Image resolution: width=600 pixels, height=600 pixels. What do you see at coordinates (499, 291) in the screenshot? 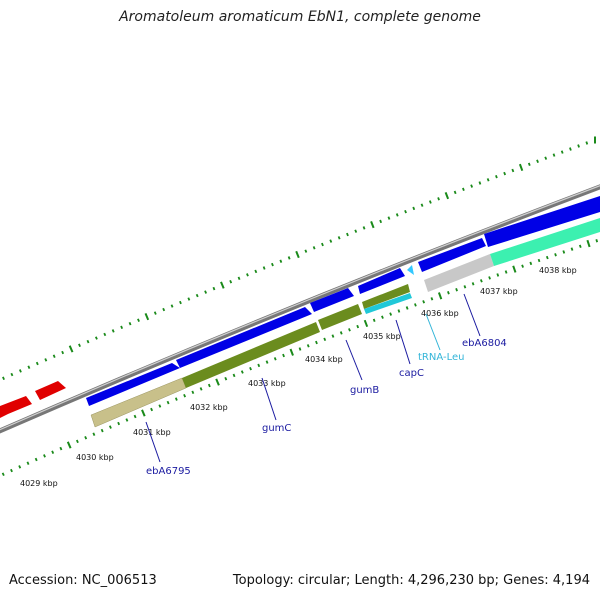
I see `scale-label: 4037 kbp` at bounding box center [499, 291].